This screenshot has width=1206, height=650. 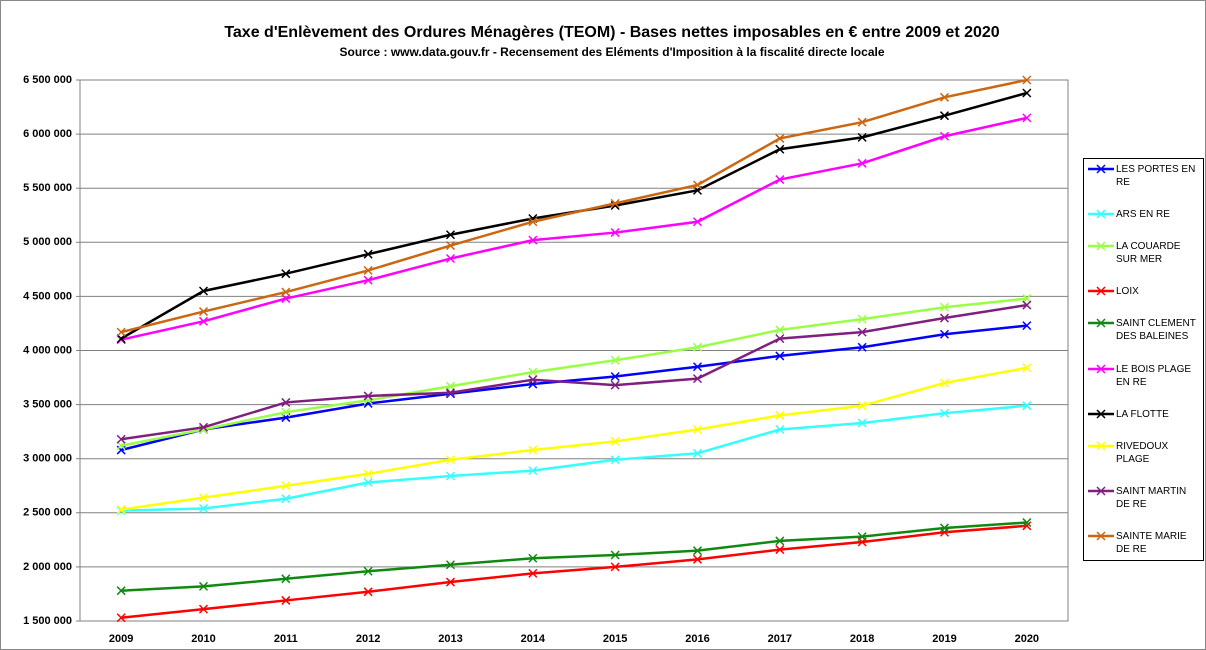 I want to click on legend-item: LES PORTES EN RE, so click(x=1143, y=176).